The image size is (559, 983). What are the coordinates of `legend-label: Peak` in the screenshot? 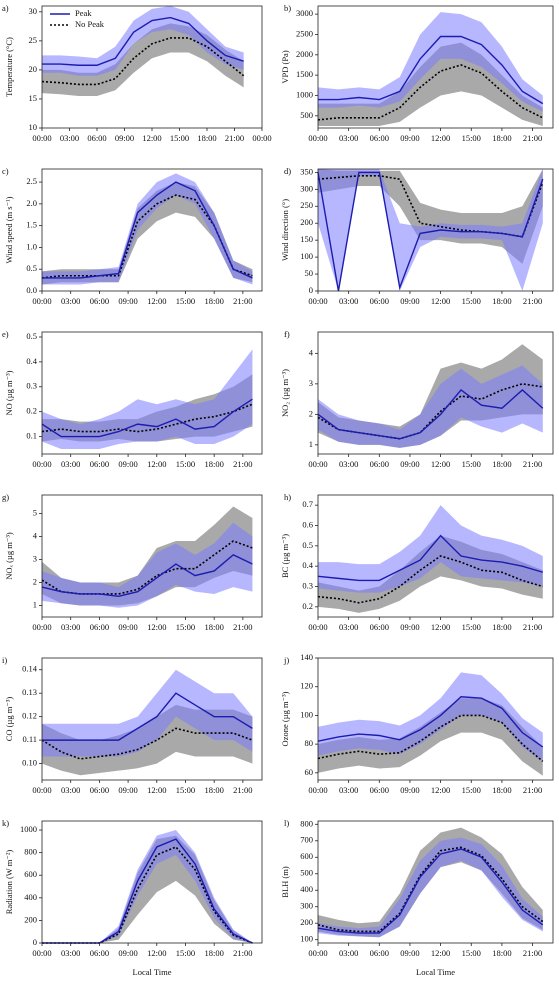 It's located at (83, 13).